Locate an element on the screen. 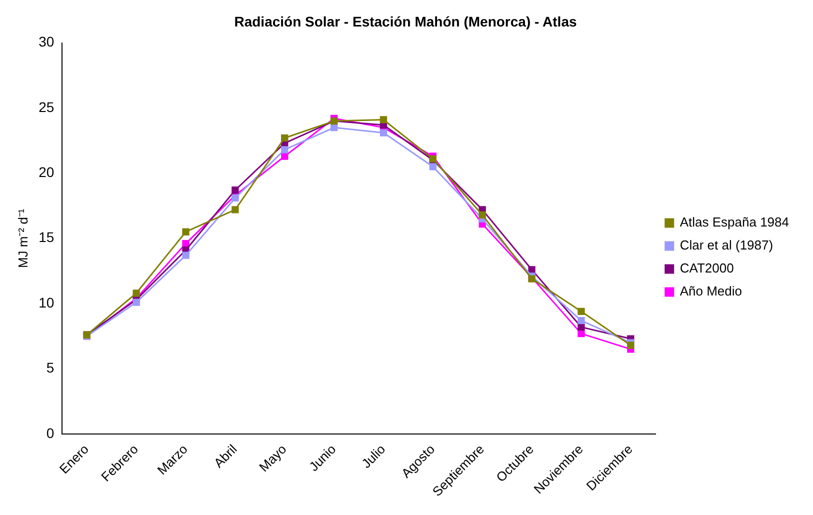  legend-label: Clar et al (1987) is located at coordinates (727, 245).